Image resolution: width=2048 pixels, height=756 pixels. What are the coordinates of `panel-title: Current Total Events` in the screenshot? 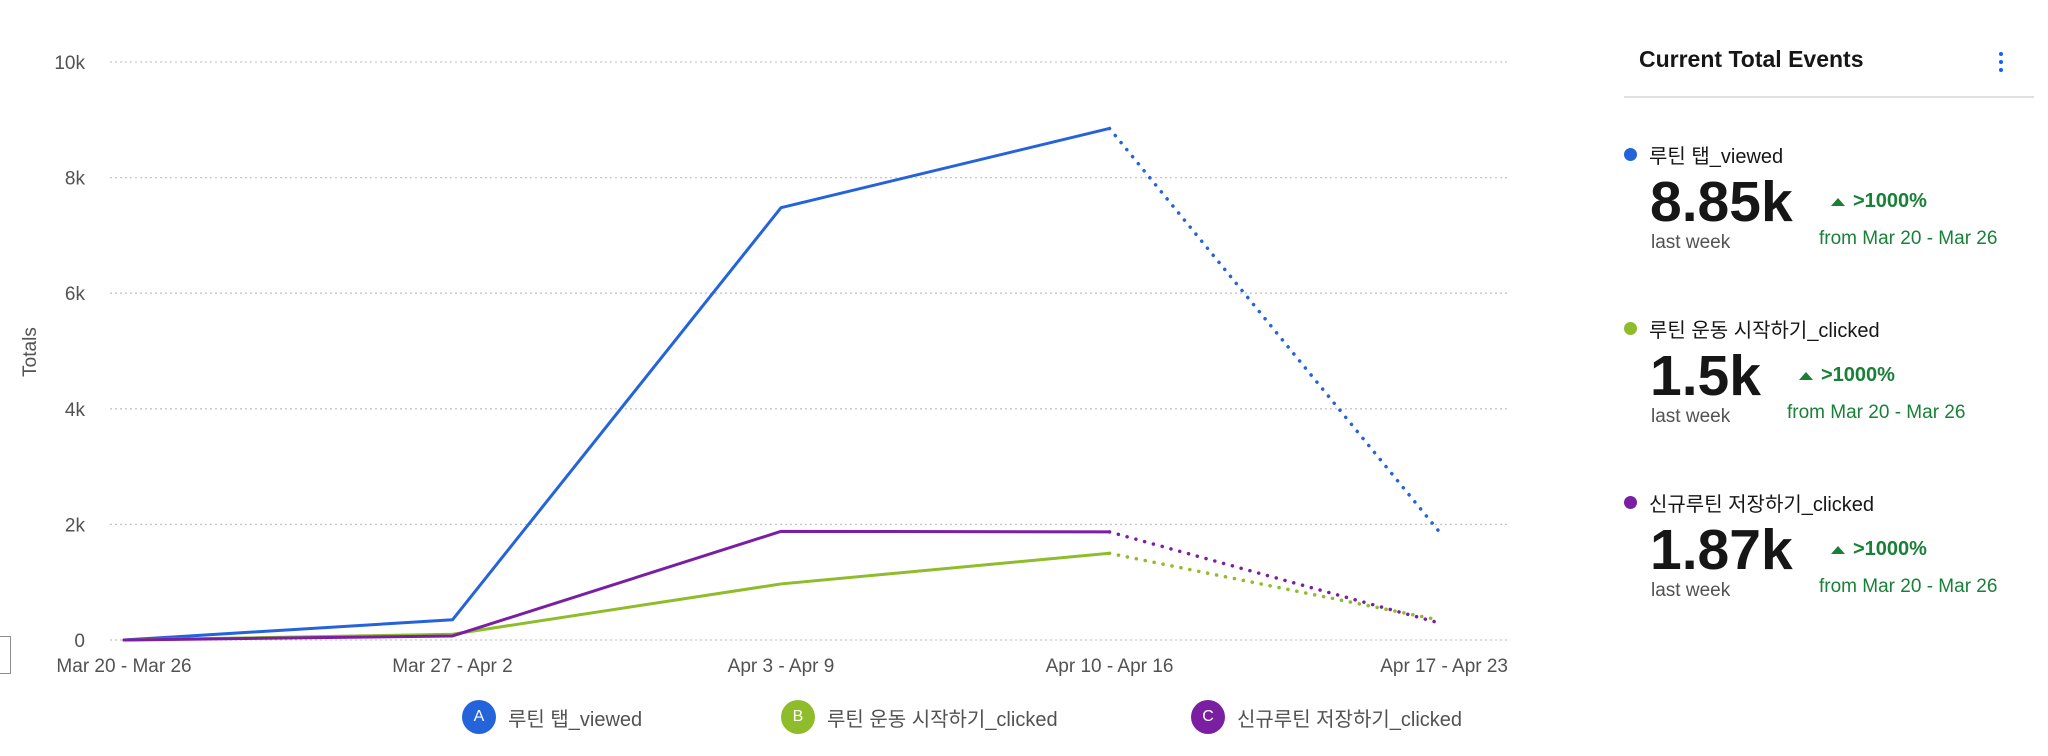 It's located at (1751, 59).